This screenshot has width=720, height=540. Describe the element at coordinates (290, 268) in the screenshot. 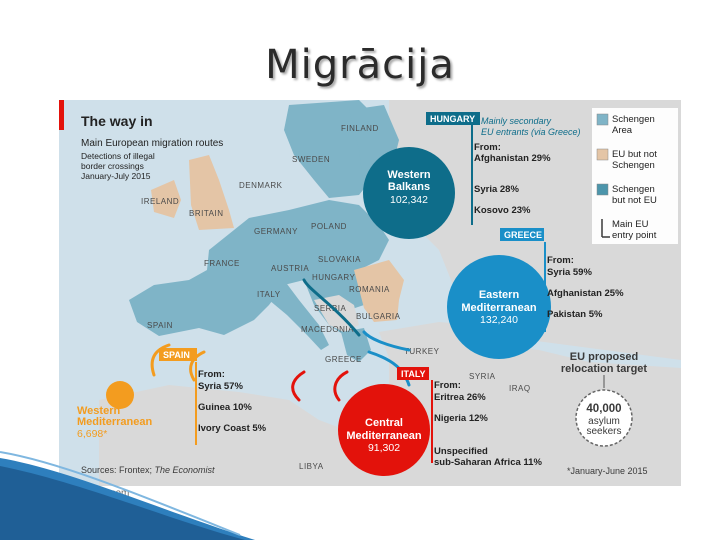

I see `country-label-austria: AUSTRIA` at that location.